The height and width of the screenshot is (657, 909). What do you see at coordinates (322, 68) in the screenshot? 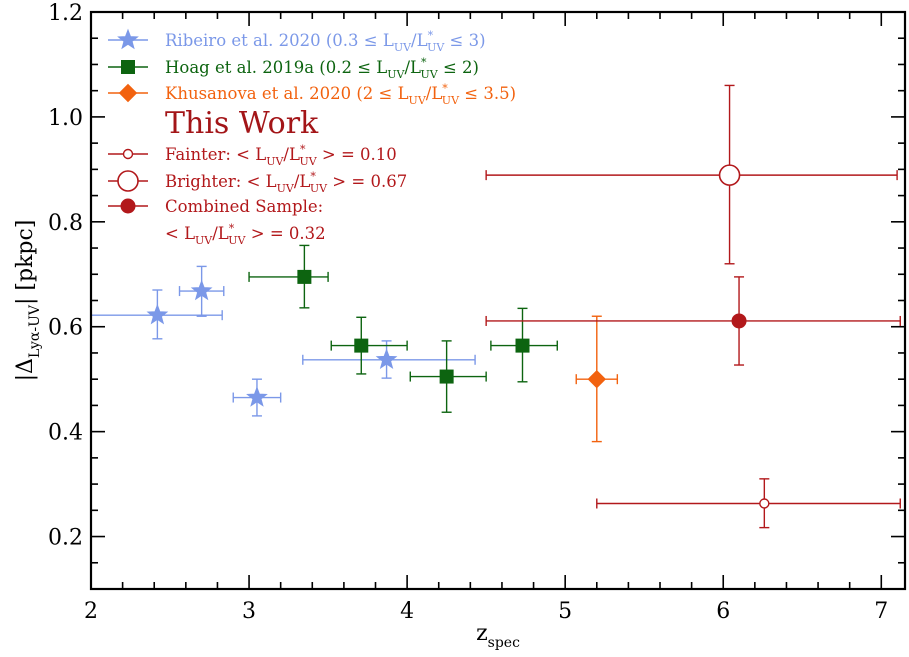
I see `legend-label-1: Hoag et al. 2019a (0.2 ≤ LUV/L* UV ≤ 2)` at bounding box center [322, 68].